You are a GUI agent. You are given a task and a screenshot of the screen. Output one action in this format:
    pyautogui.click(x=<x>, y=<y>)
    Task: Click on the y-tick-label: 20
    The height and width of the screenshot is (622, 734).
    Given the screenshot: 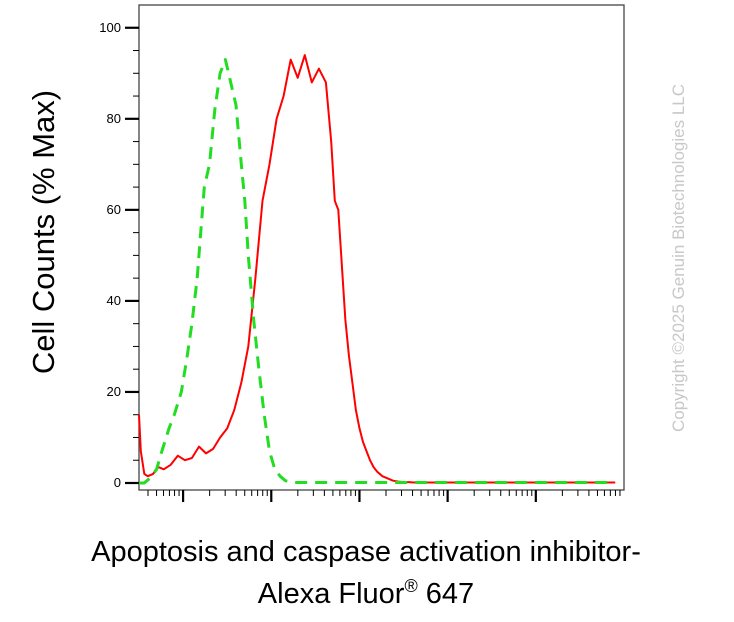 What is the action you would take?
    pyautogui.click(x=114, y=391)
    